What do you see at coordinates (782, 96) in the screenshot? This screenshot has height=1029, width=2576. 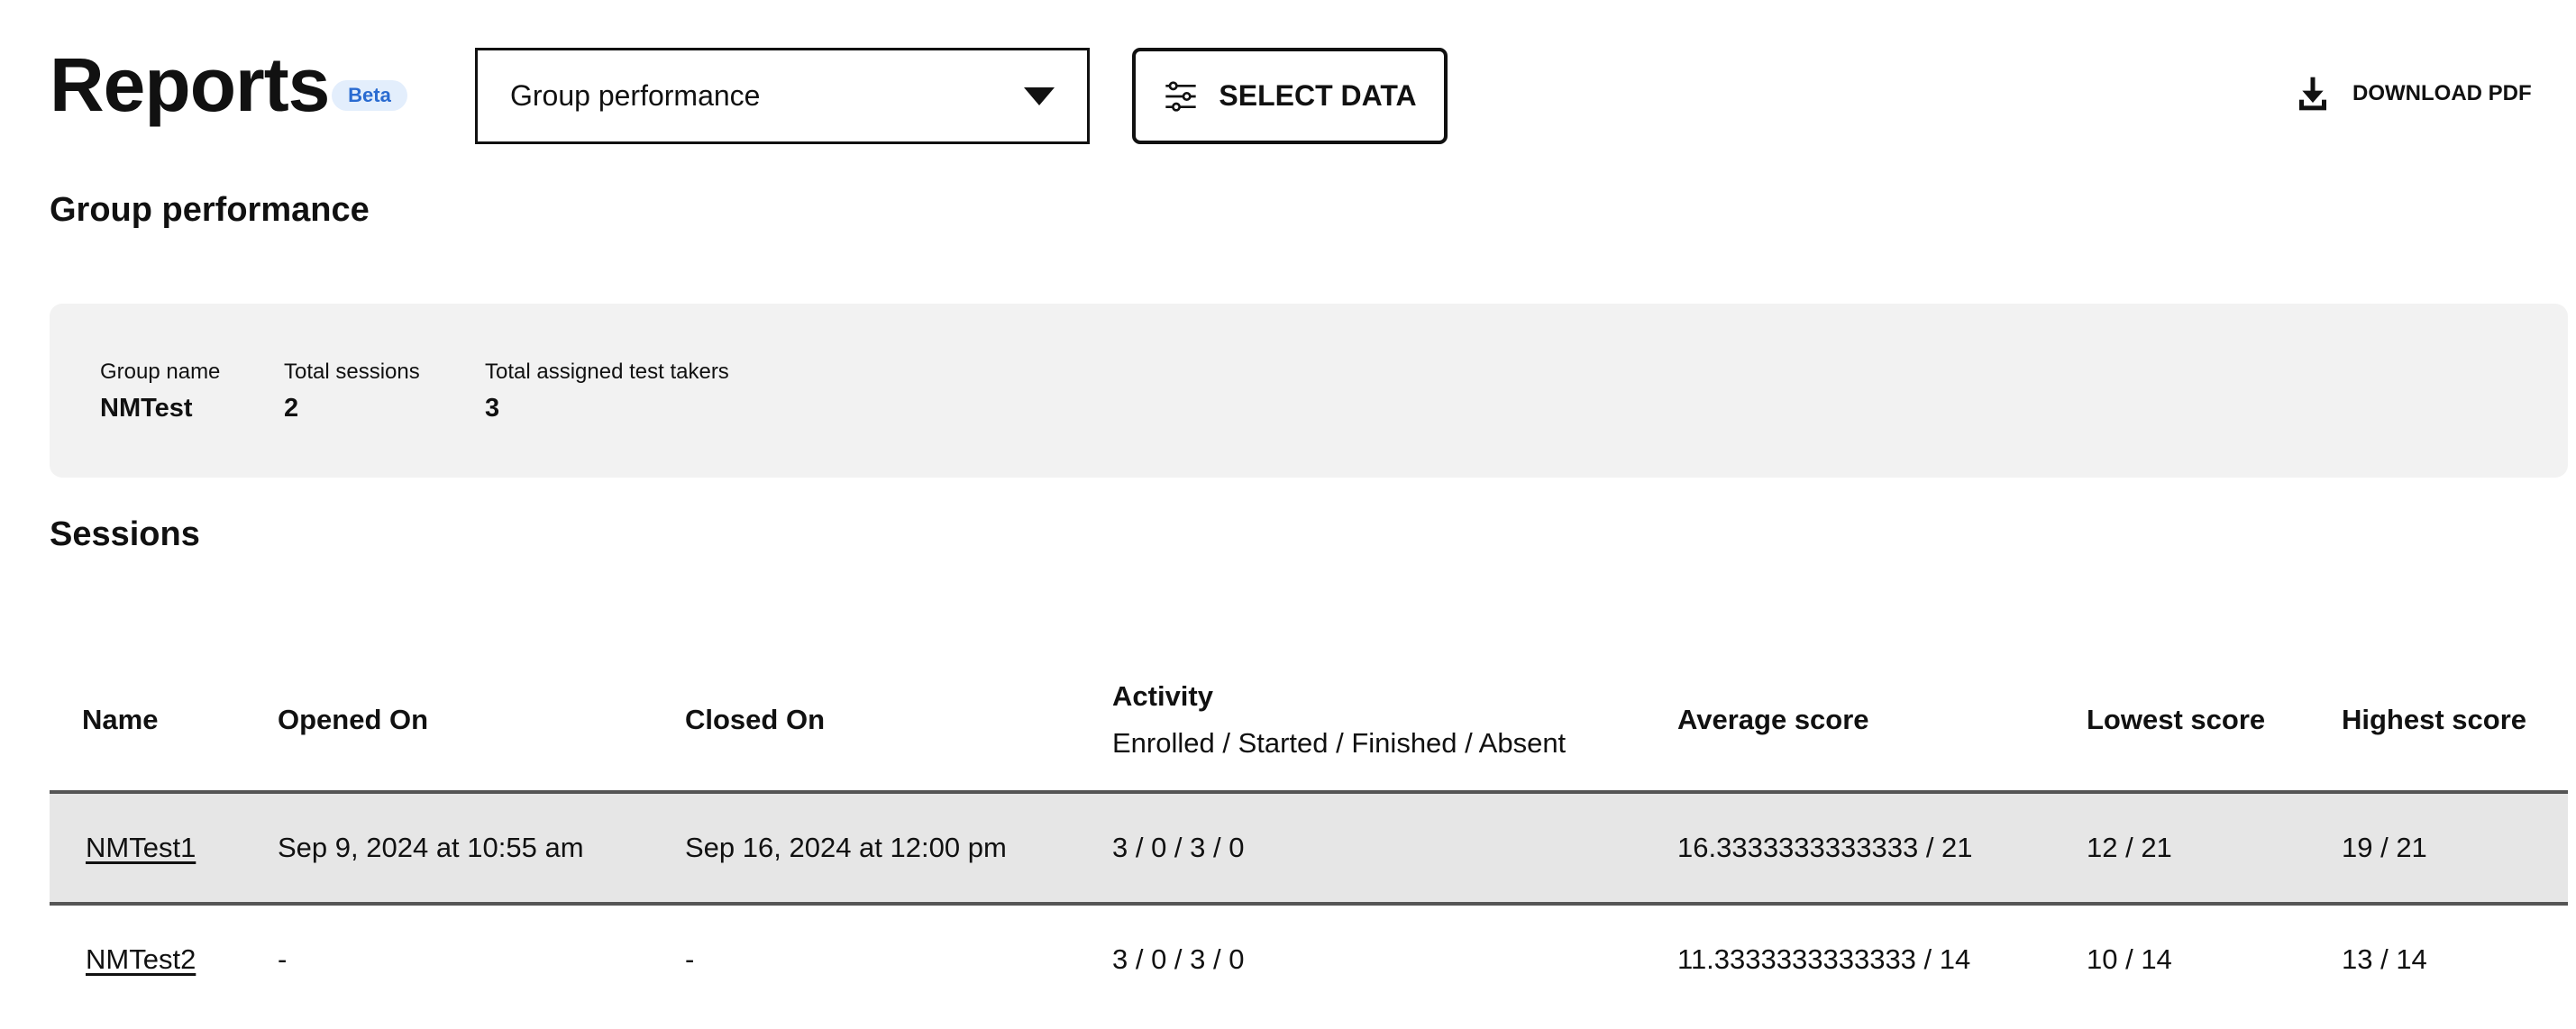 I see `report-type-select: Group performance` at bounding box center [782, 96].